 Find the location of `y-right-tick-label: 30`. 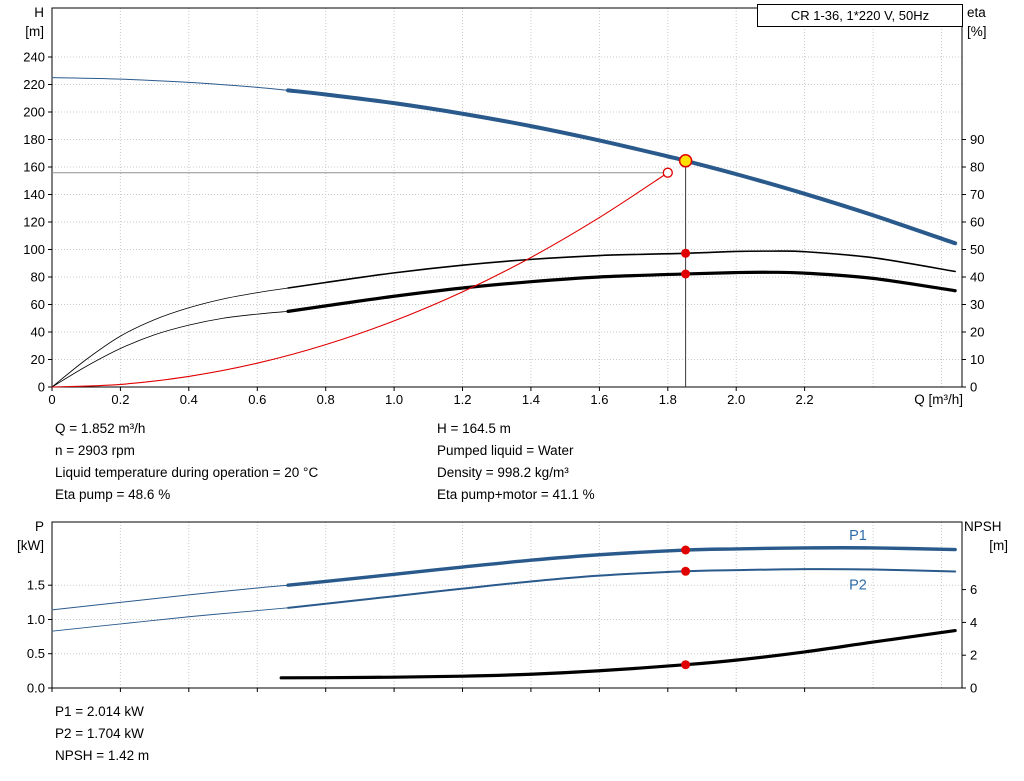

y-right-tick-label: 30 is located at coordinates (977, 304).